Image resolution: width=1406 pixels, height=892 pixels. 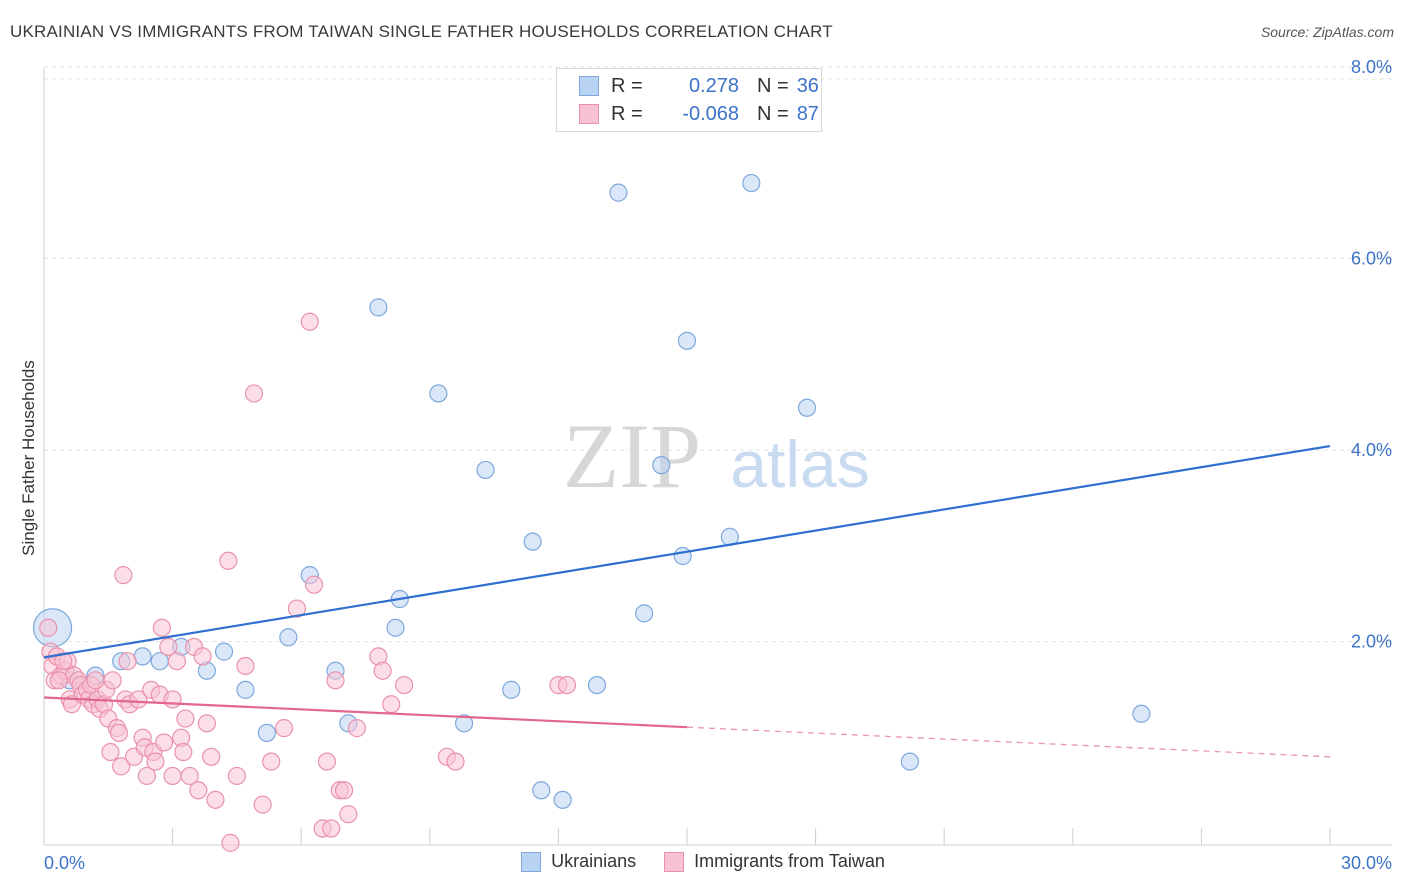 I want to click on taiwan-swatch, so click(x=589, y=114).